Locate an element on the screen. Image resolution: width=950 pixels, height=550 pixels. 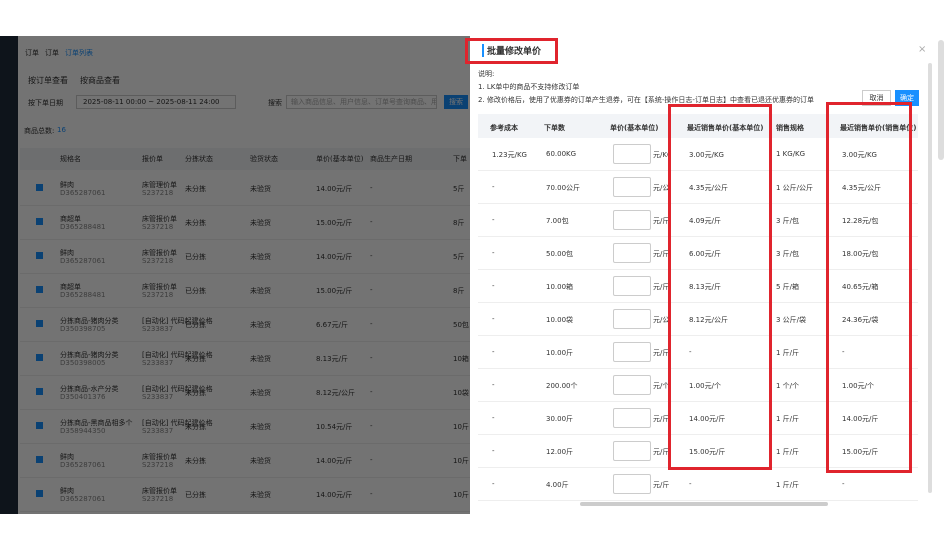
note: 说明: is located at coordinates (486, 74).